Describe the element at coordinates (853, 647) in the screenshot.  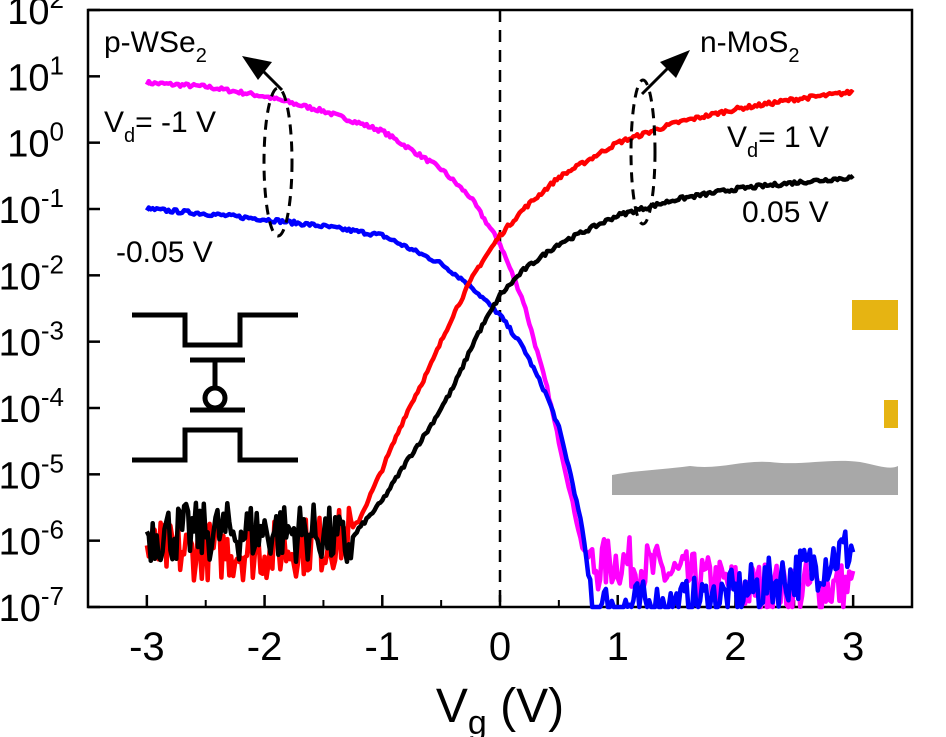
I see `x-tick-label: 3` at that location.